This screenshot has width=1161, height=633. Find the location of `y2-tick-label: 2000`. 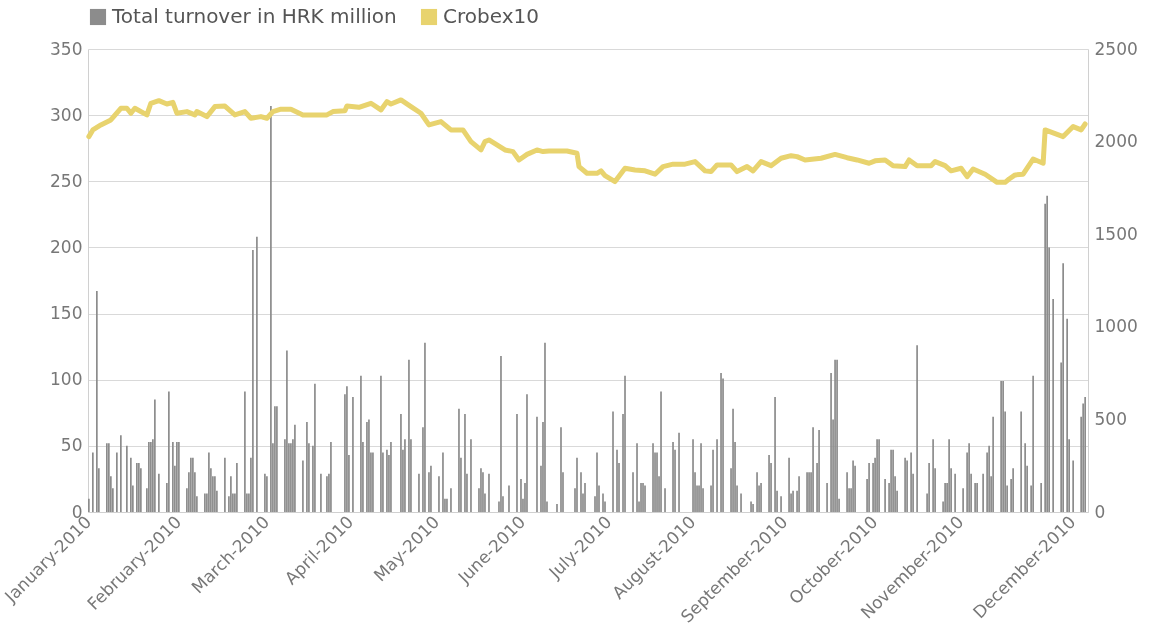

y2-tick-label: 2000 is located at coordinates (1116, 141).